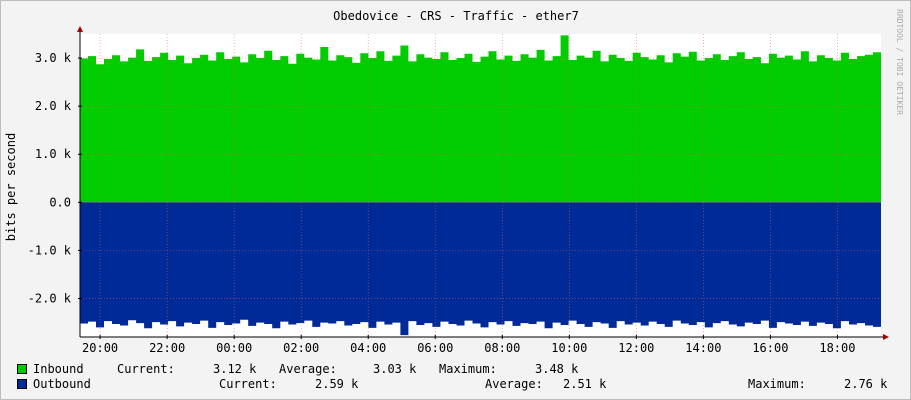 The image size is (911, 400). I want to click on x-tick-label: 16:00, so click(770, 348).